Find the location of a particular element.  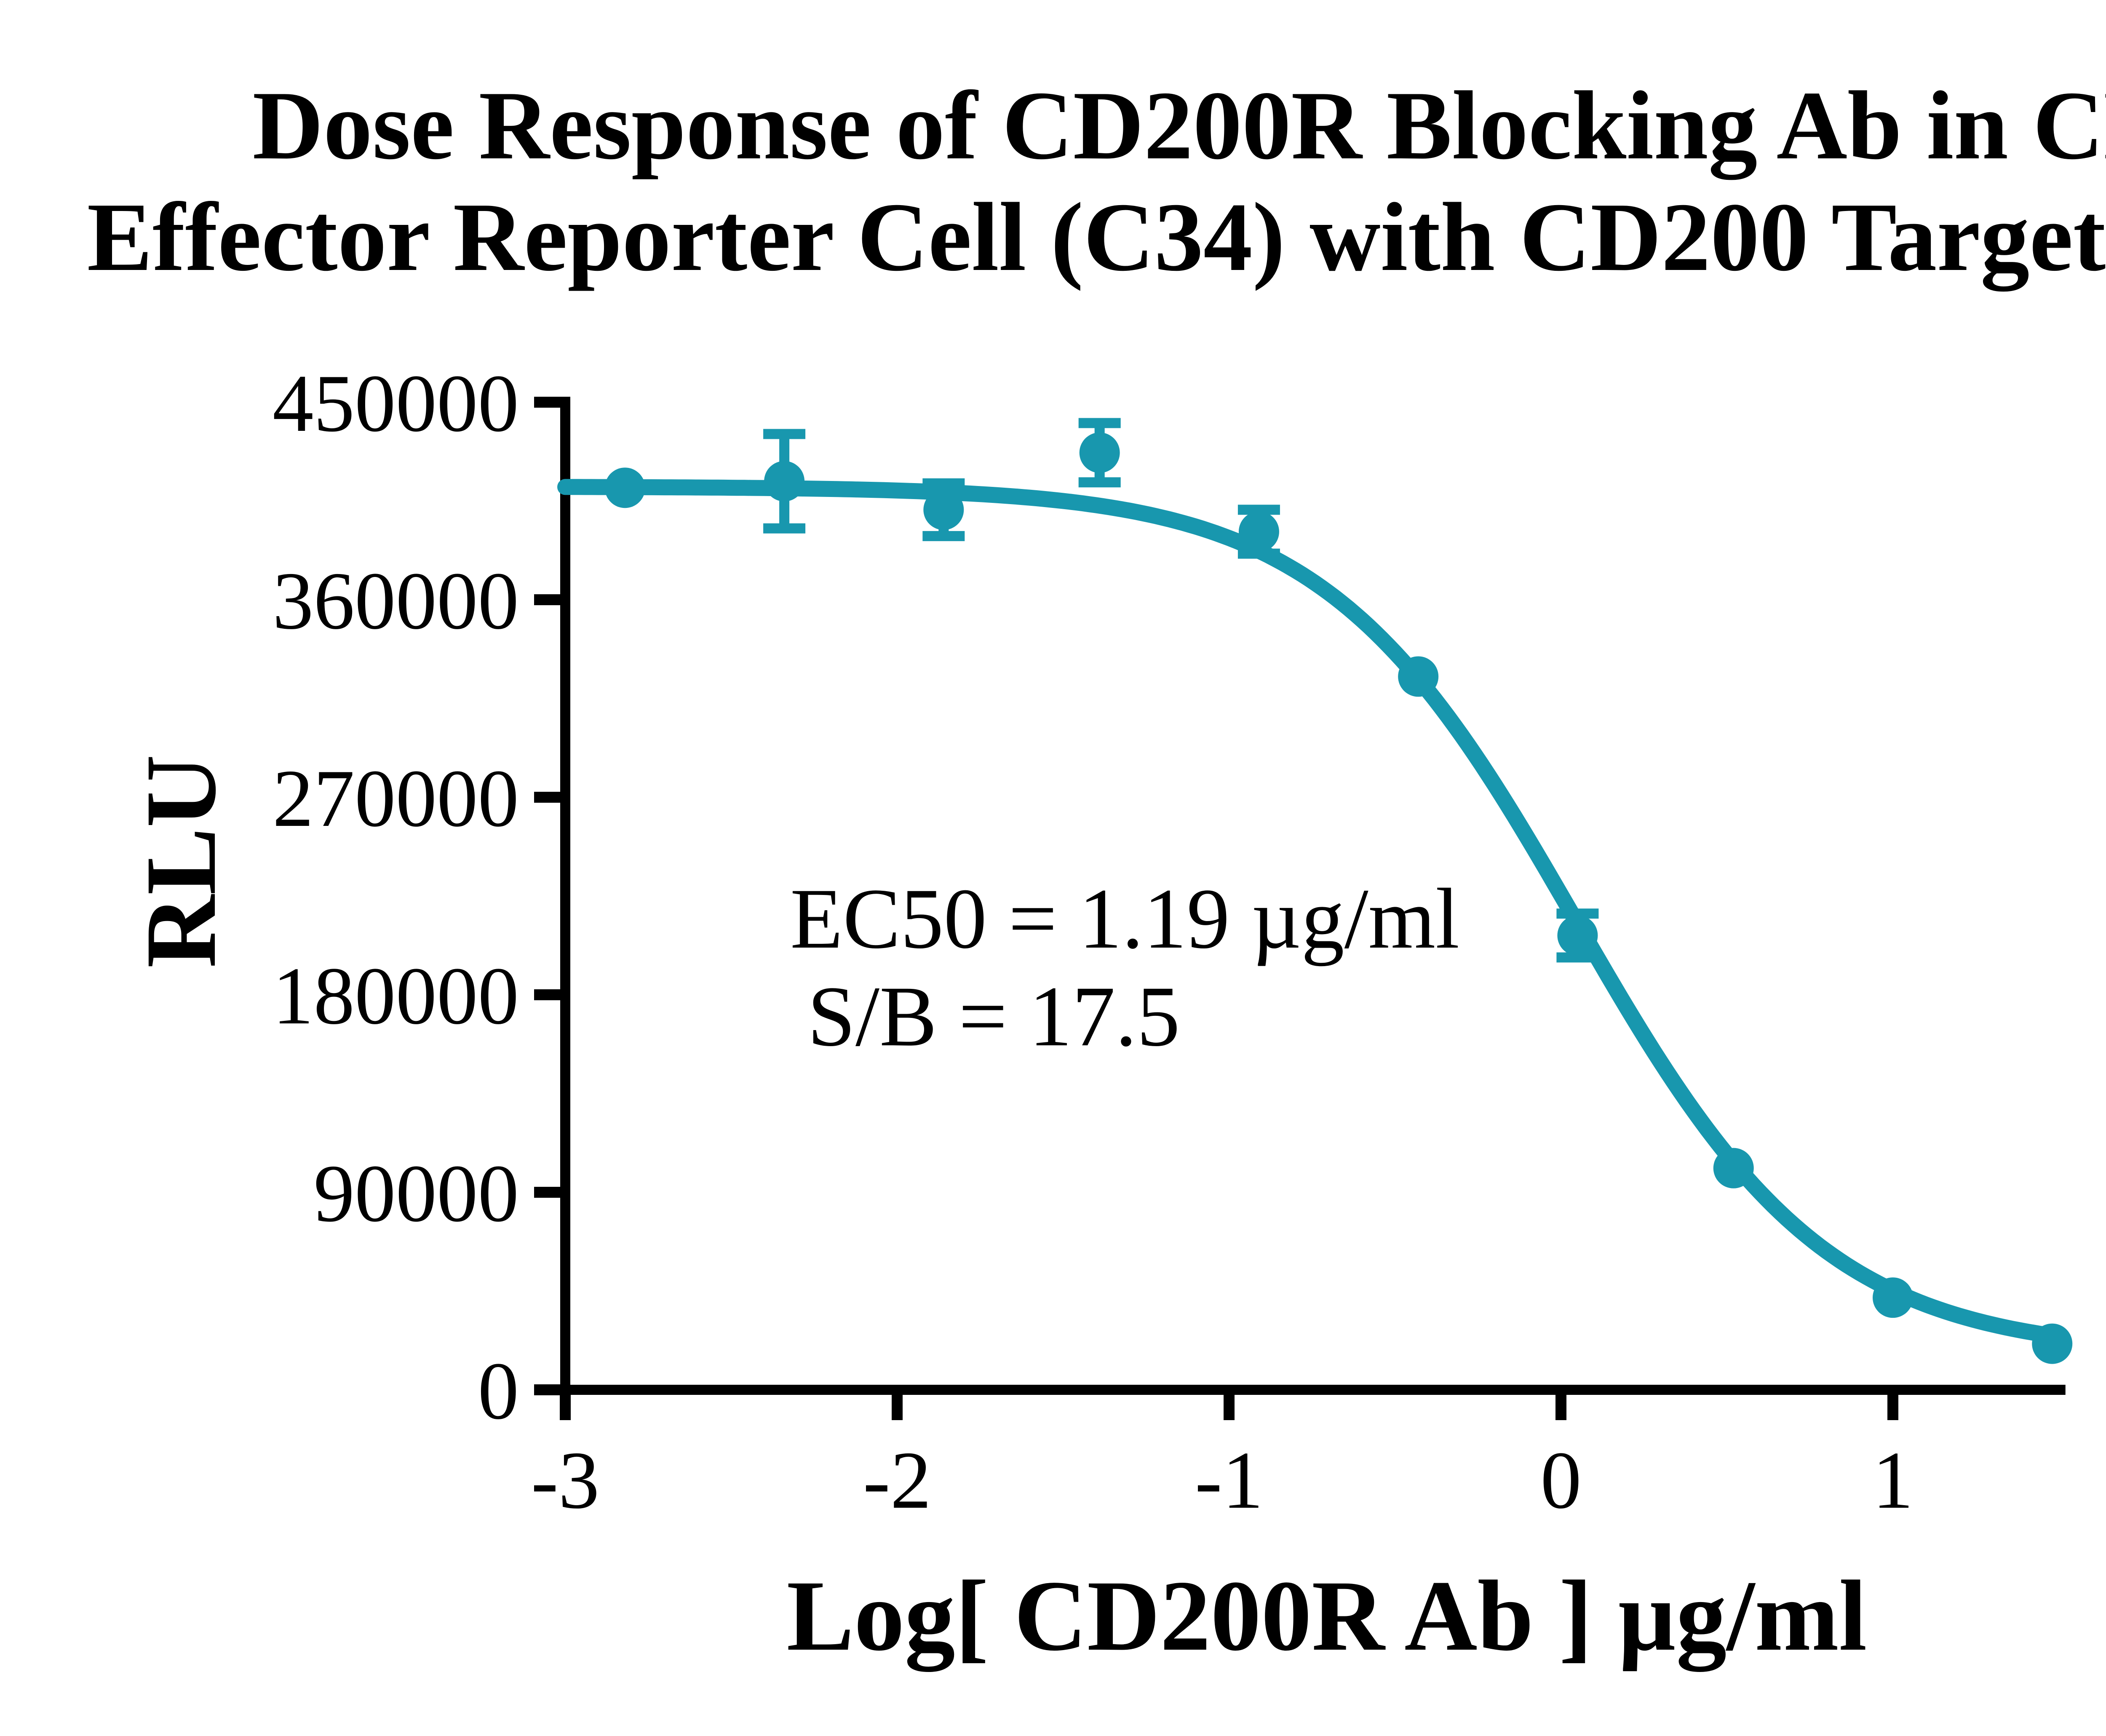

annotation-sb: S/B = 17.5 is located at coordinates (993, 1016).